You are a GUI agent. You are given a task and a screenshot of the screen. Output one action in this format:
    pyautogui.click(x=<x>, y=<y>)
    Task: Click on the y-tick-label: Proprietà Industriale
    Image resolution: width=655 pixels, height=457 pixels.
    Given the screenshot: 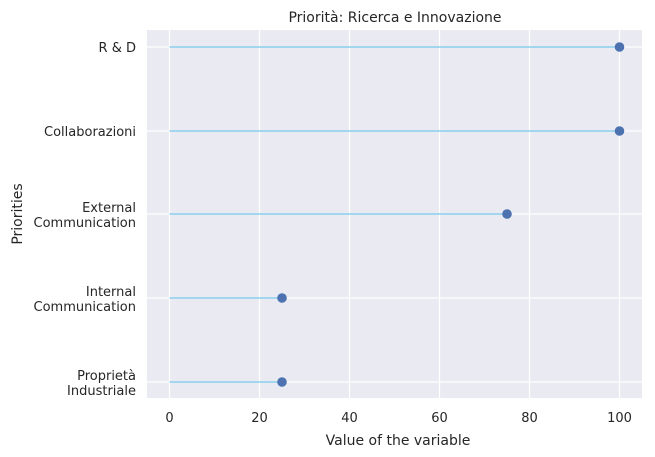 What is the action you would take?
    pyautogui.click(x=101, y=384)
    